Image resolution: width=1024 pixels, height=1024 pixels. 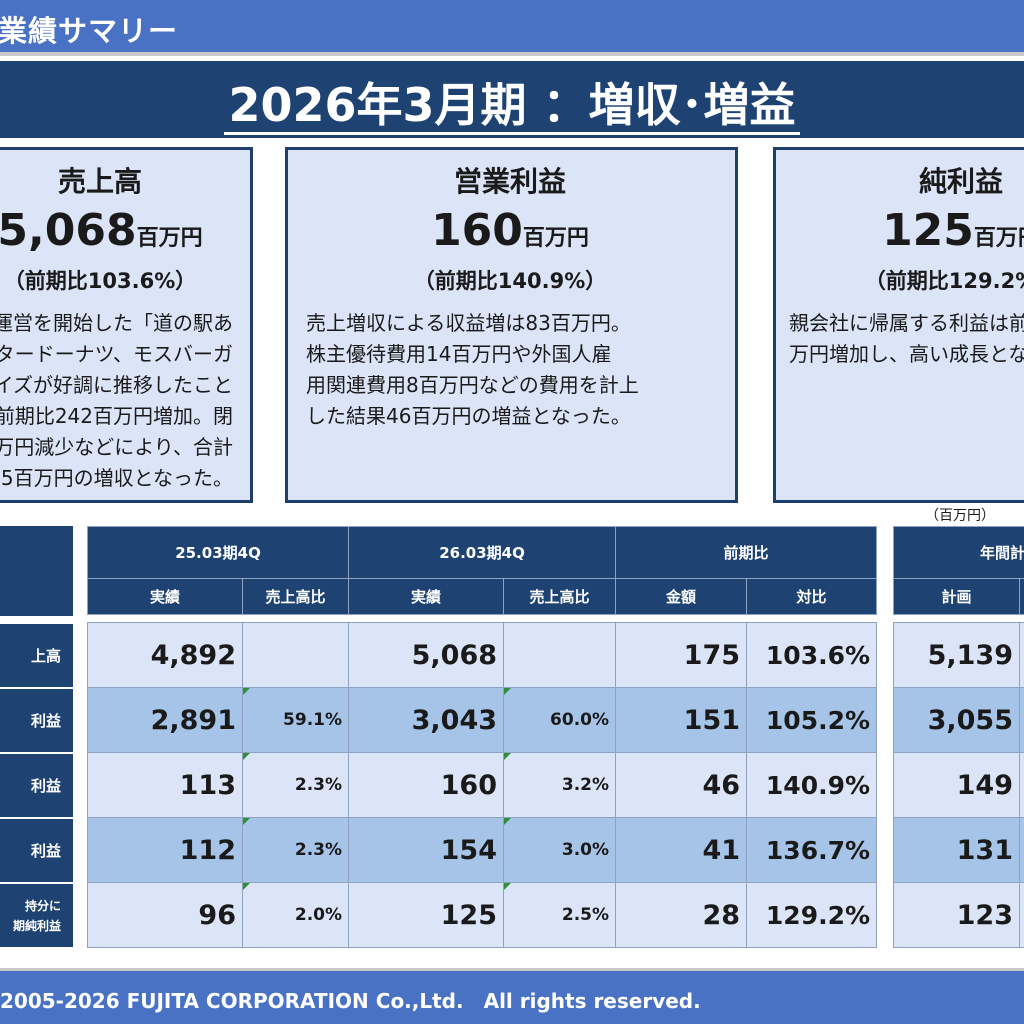 What do you see at coordinates (958, 915) in the screenshot?
I see `table-row: 123` at bounding box center [958, 915].